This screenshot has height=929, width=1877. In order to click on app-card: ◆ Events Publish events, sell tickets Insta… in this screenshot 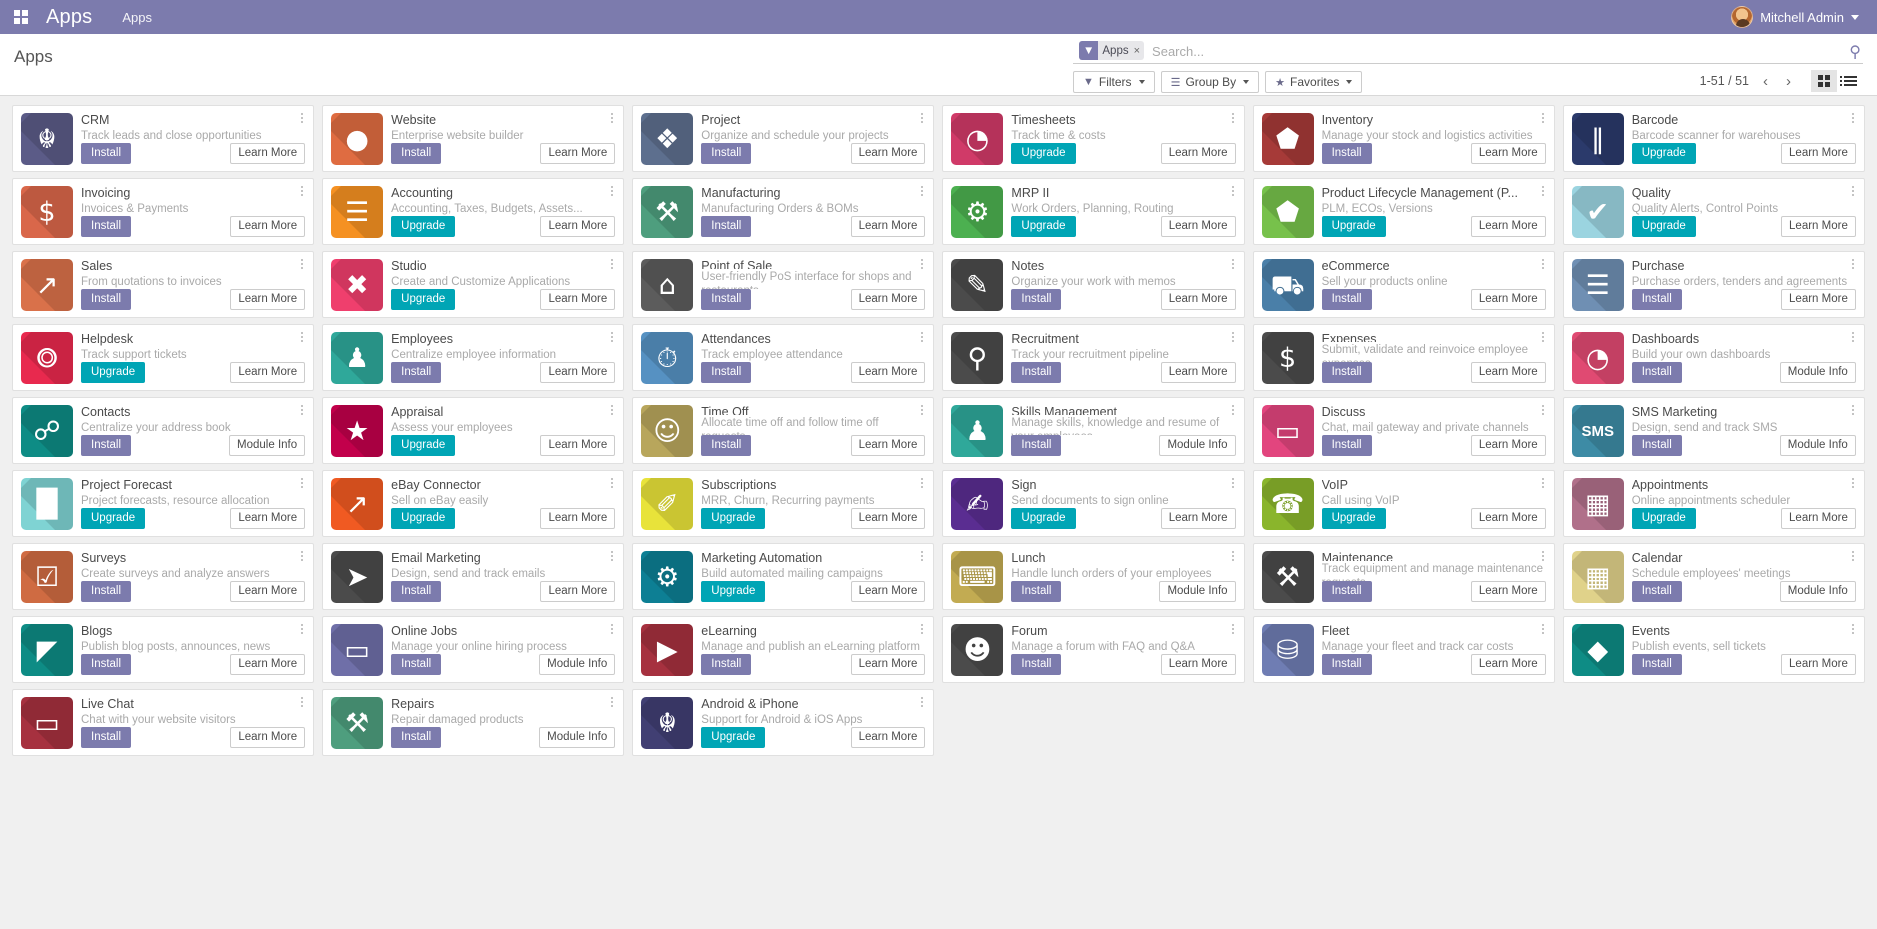, I will do `click(1713, 649)`.